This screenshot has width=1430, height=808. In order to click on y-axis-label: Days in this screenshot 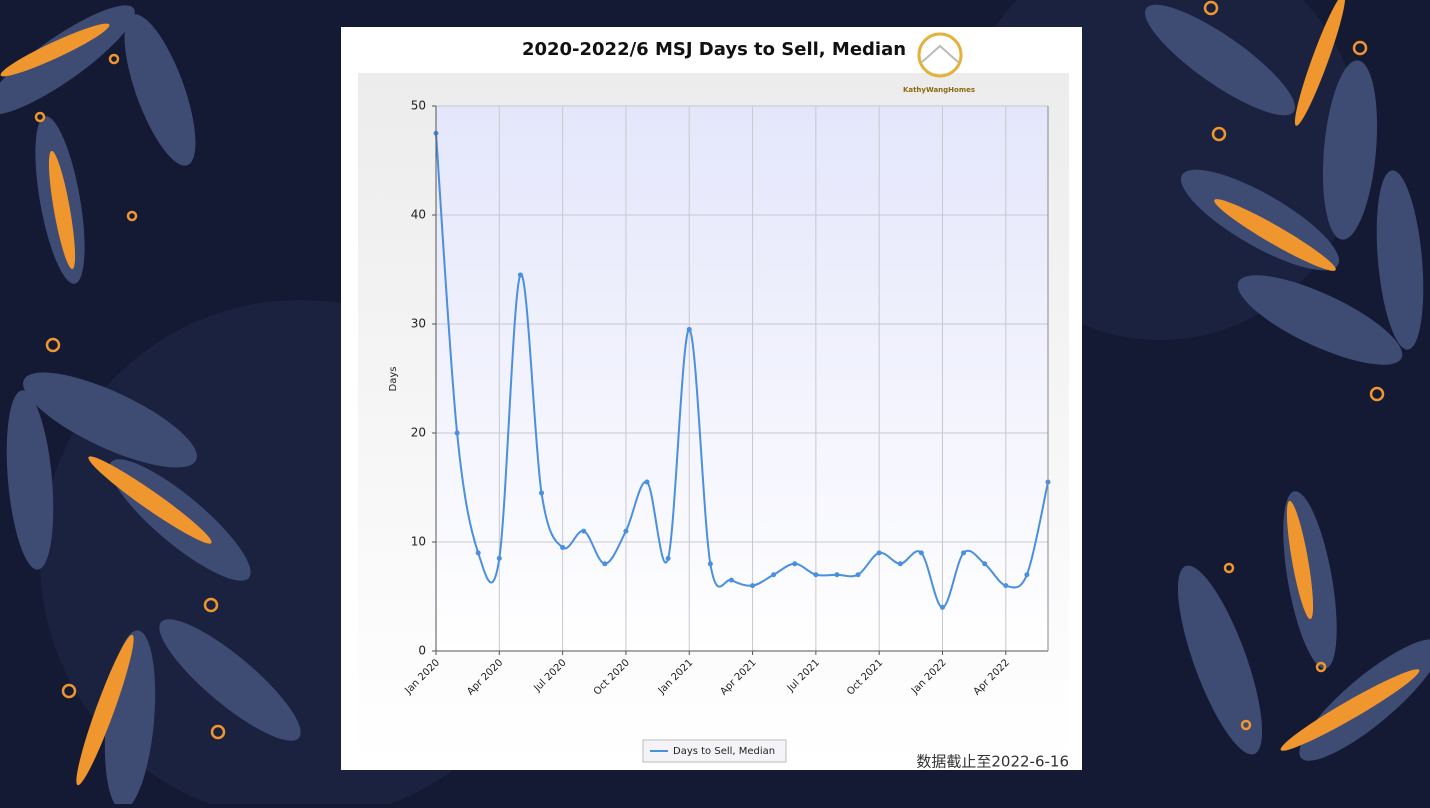, I will do `click(393, 379)`.